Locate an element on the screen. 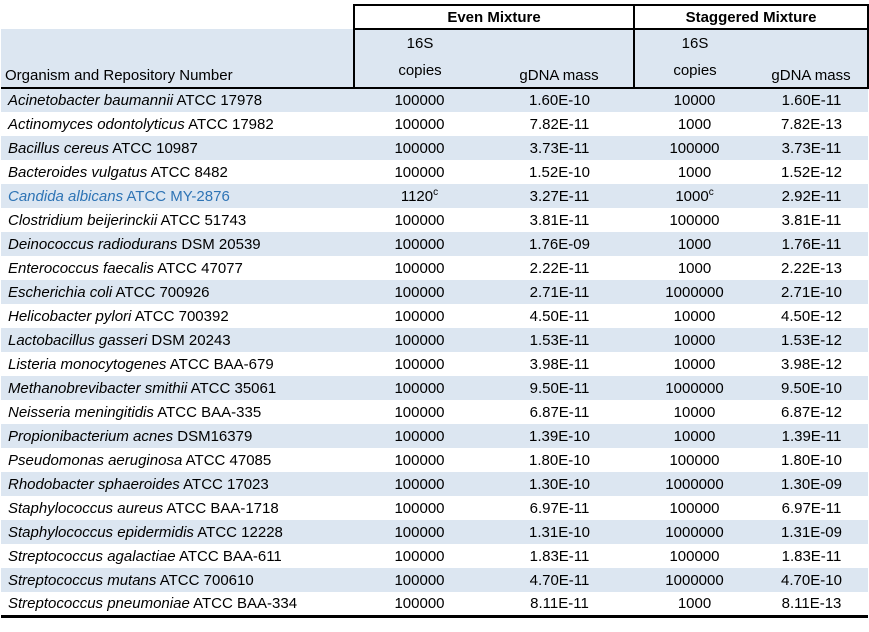  staggered-gdna-mass-cell: 2.22E-13 is located at coordinates (811, 268).